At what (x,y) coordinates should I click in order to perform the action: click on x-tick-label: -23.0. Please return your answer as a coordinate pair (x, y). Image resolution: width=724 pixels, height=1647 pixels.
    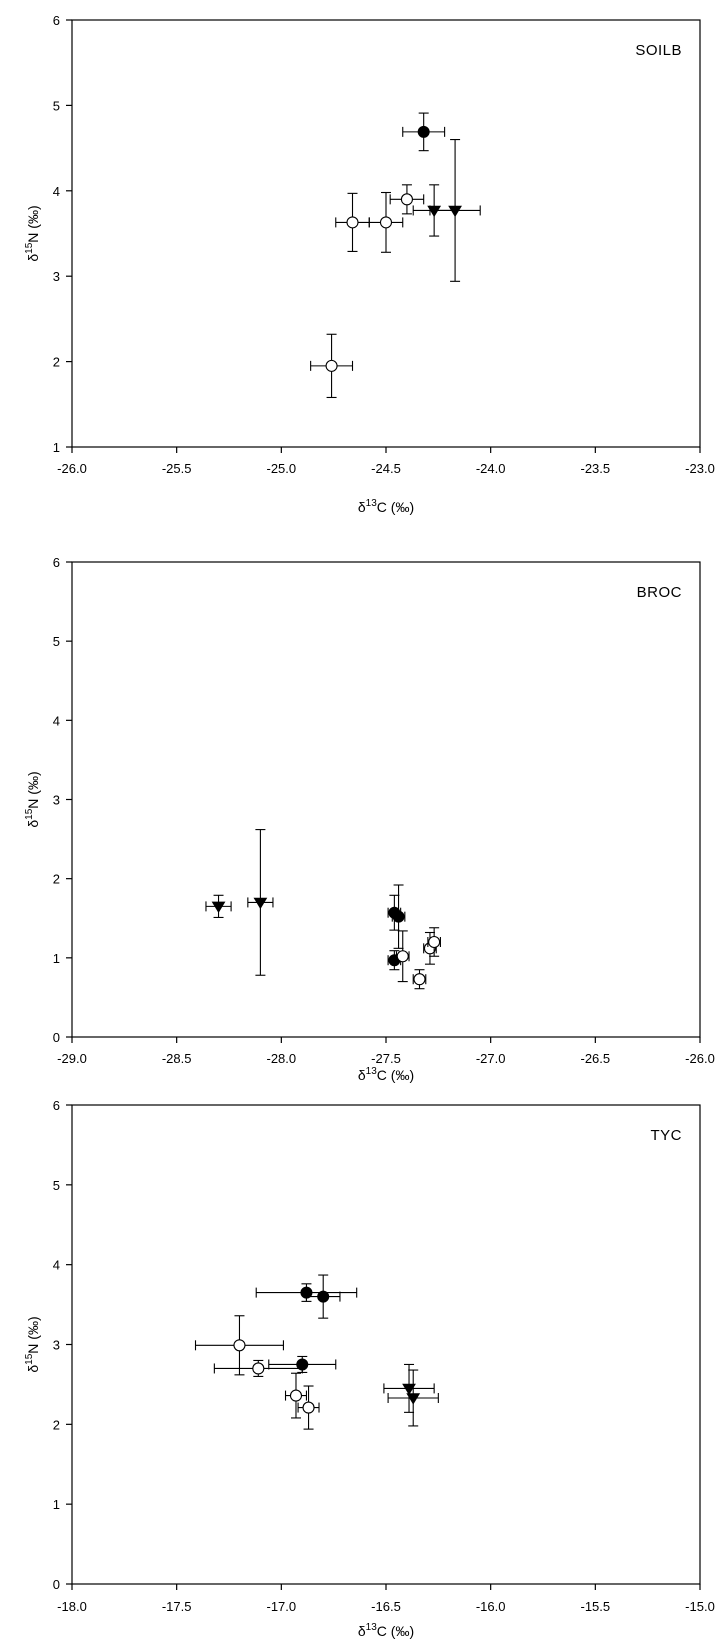
    Looking at the image, I should click on (700, 468).